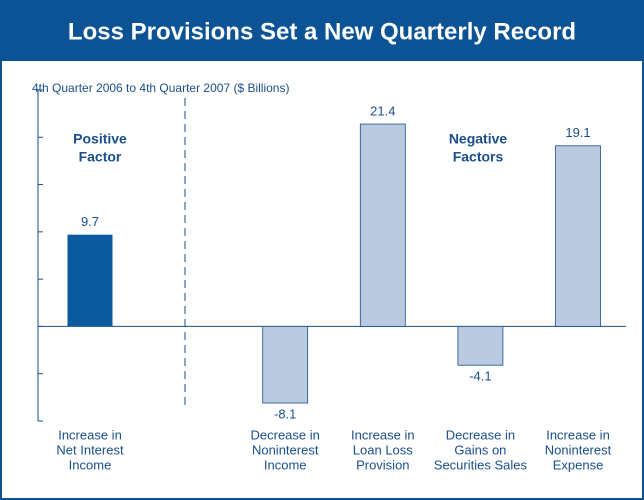 This screenshot has width=644, height=500. What do you see at coordinates (478, 139) in the screenshot?
I see `annotation: Negative` at bounding box center [478, 139].